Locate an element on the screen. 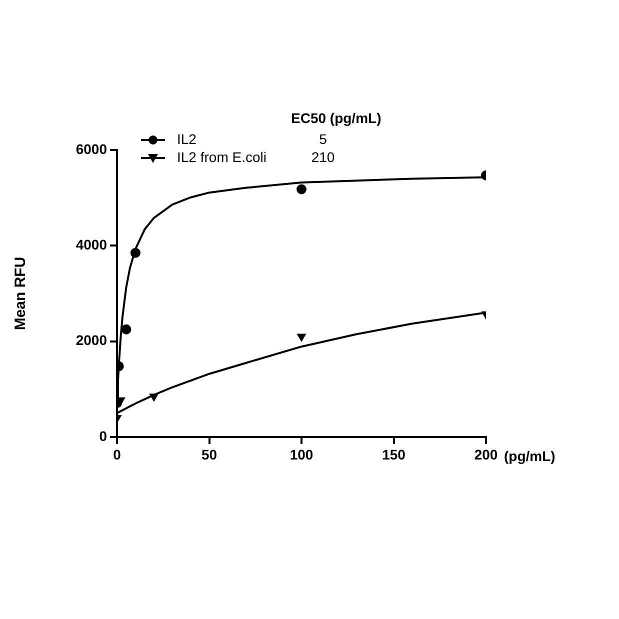 This screenshot has width=619, height=619. legend-label: IL2 from E.coli is located at coordinates (221, 156).